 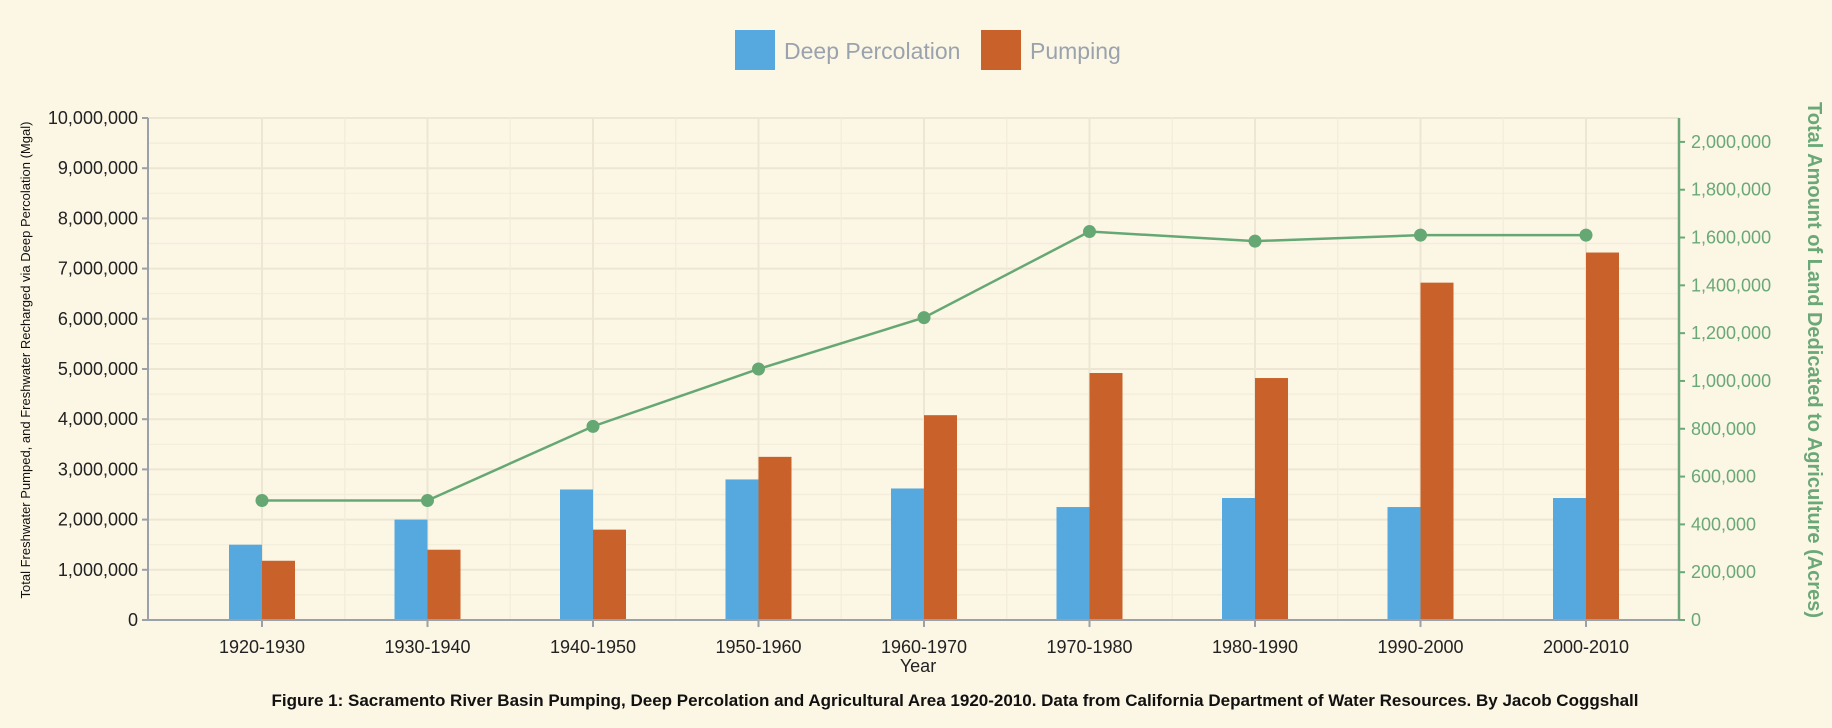 What do you see at coordinates (93, 118) in the screenshot?
I see `y-left-tick-label: 10,000,000` at bounding box center [93, 118].